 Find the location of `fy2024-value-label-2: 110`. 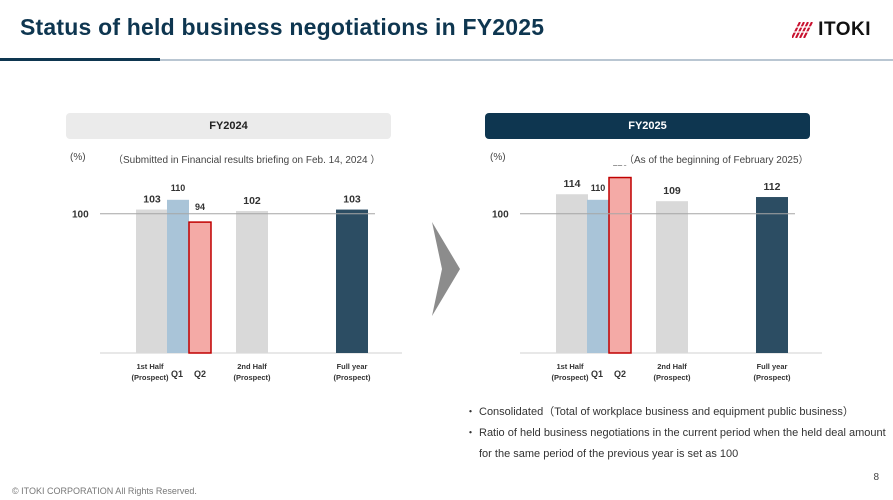

fy2024-value-label-2: 110 is located at coordinates (178, 188).